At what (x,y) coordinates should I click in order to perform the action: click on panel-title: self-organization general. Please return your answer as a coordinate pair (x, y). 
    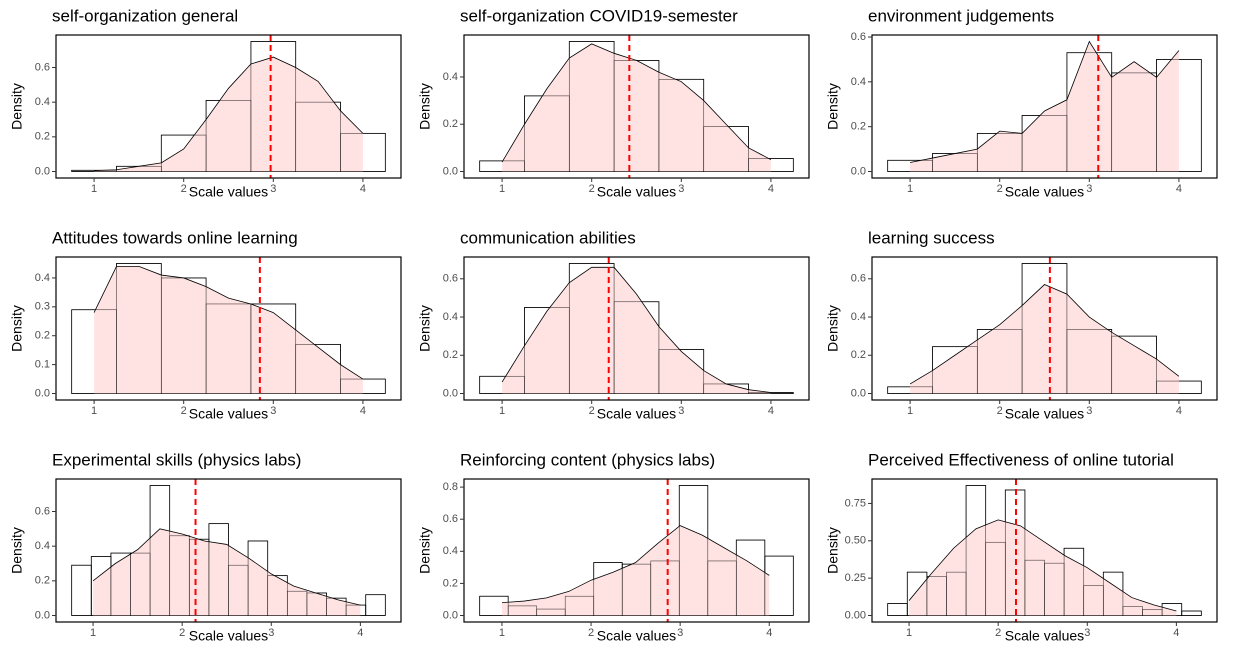
    Looking at the image, I should click on (145, 15).